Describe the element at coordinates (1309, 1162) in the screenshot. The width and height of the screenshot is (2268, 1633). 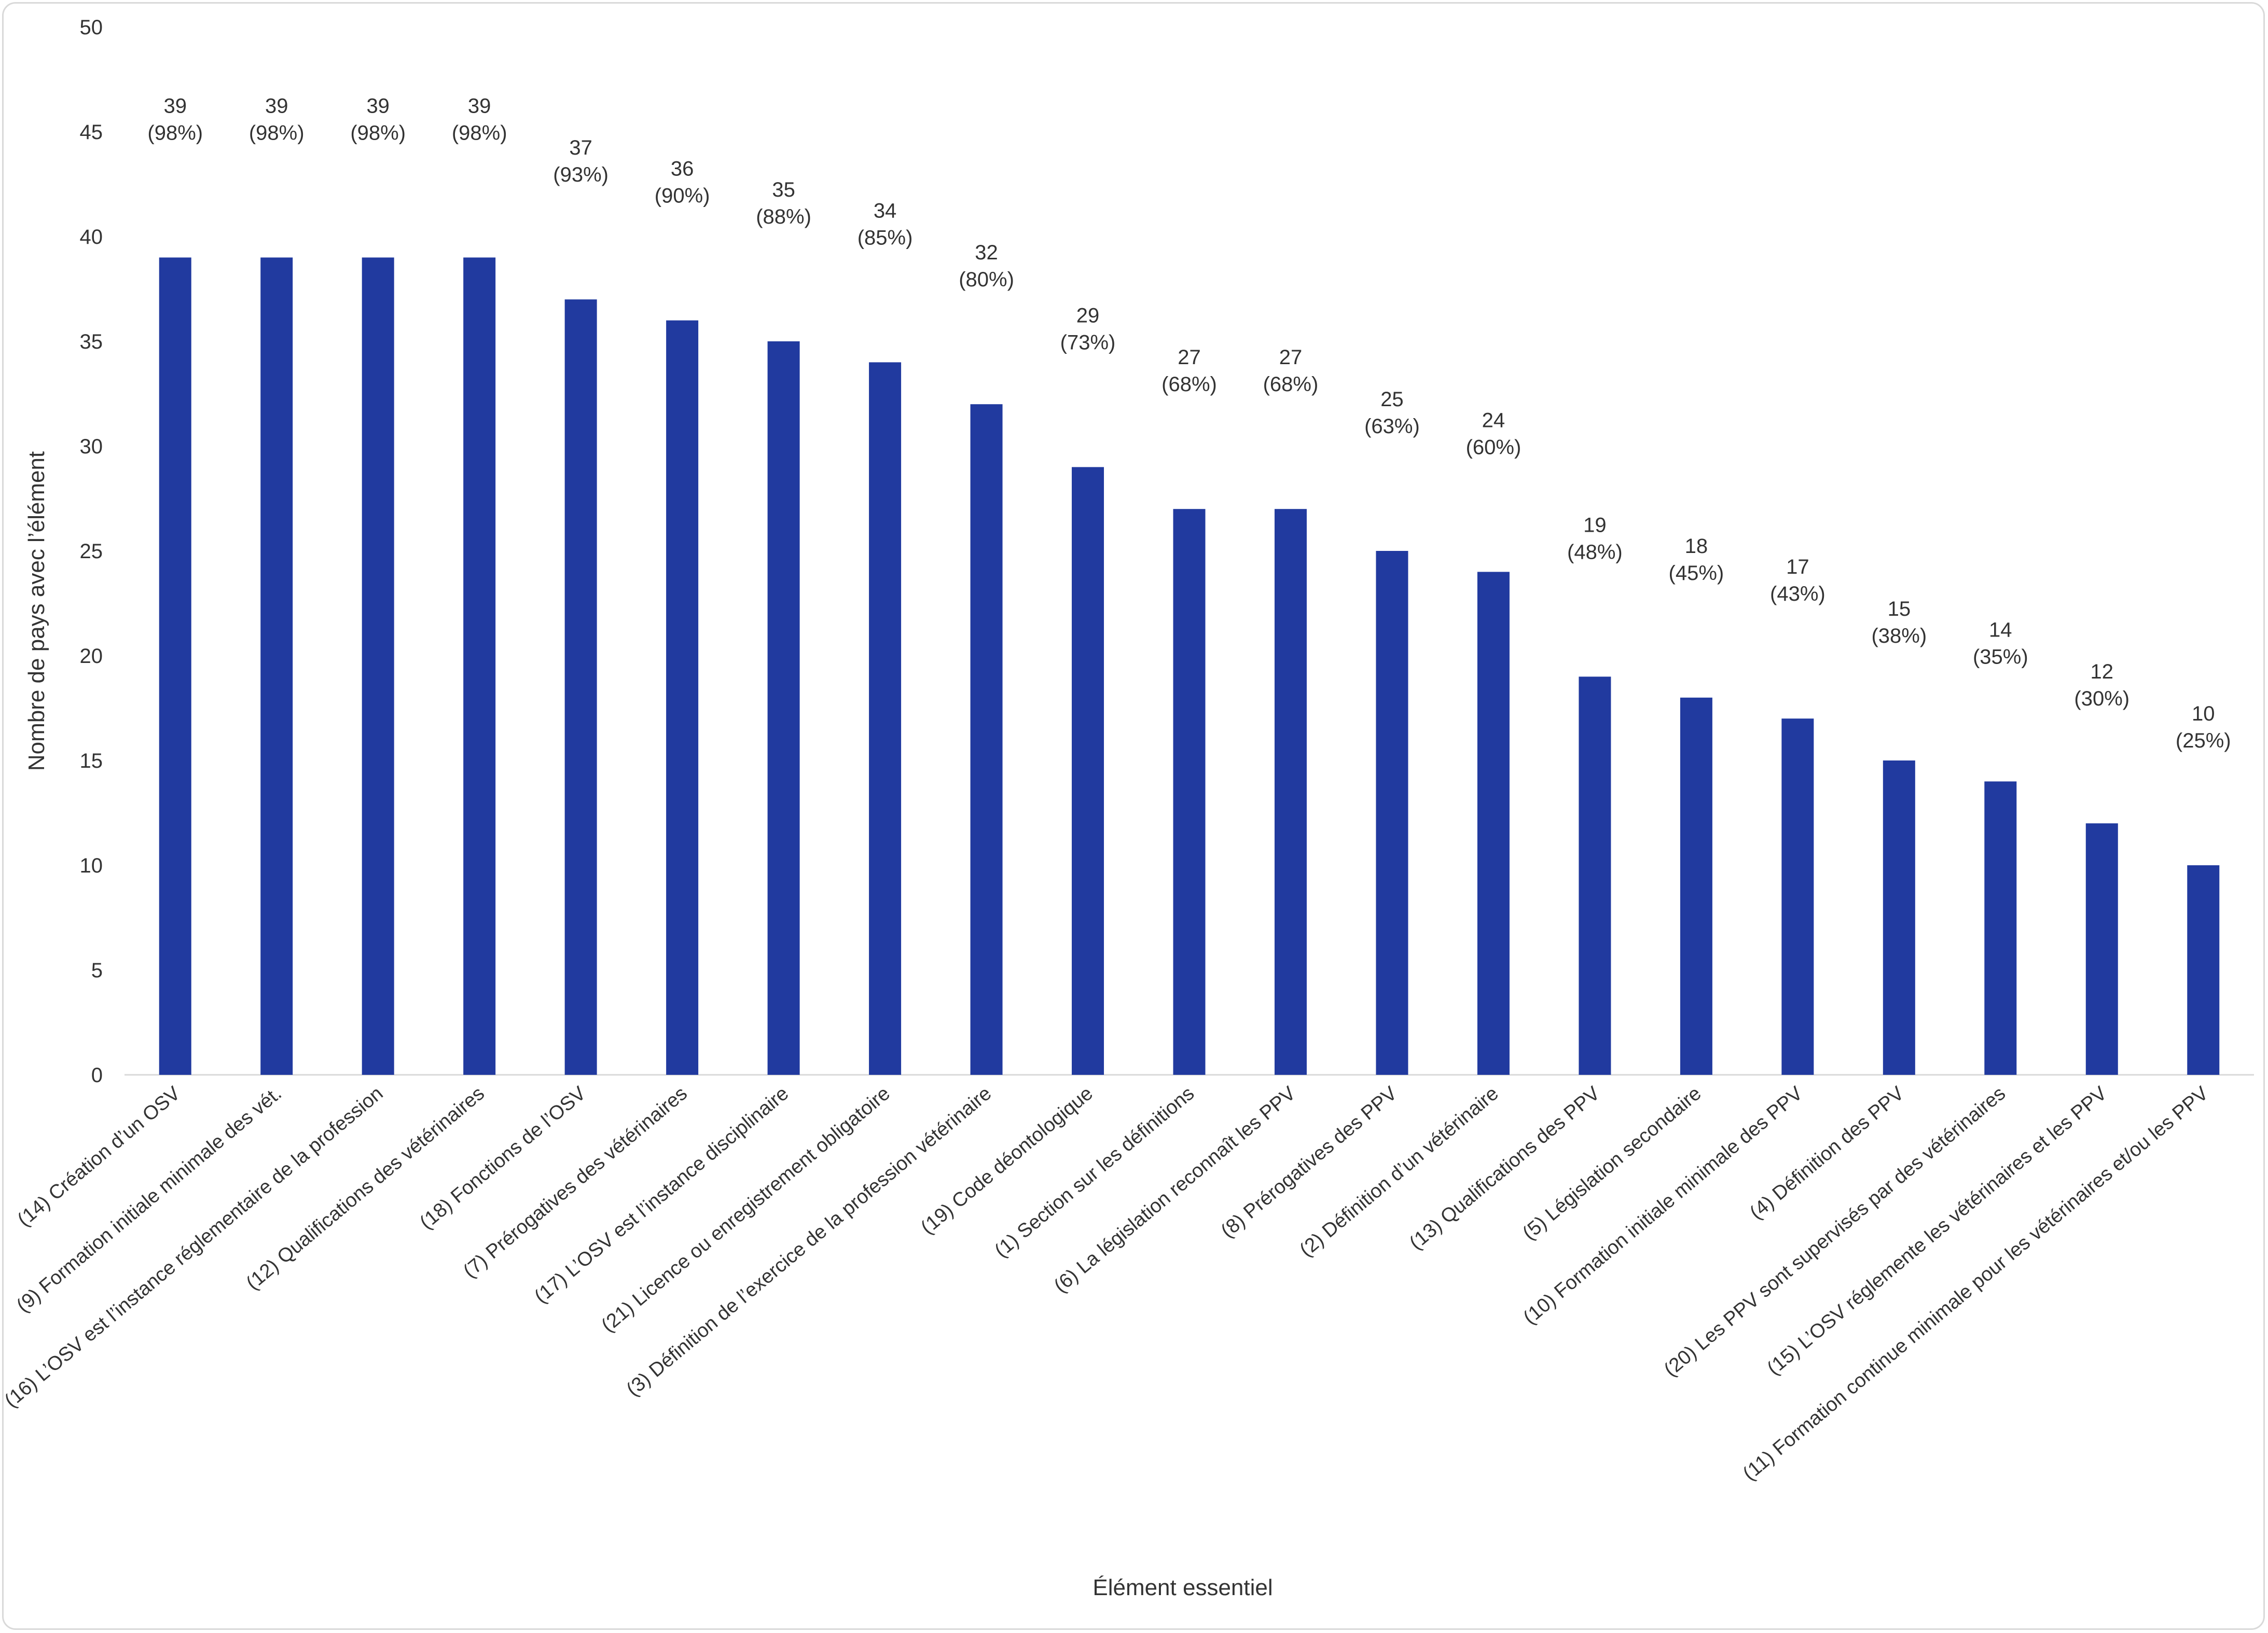
I see `x-category-label: (8) Prérogatives des PPV` at that location.